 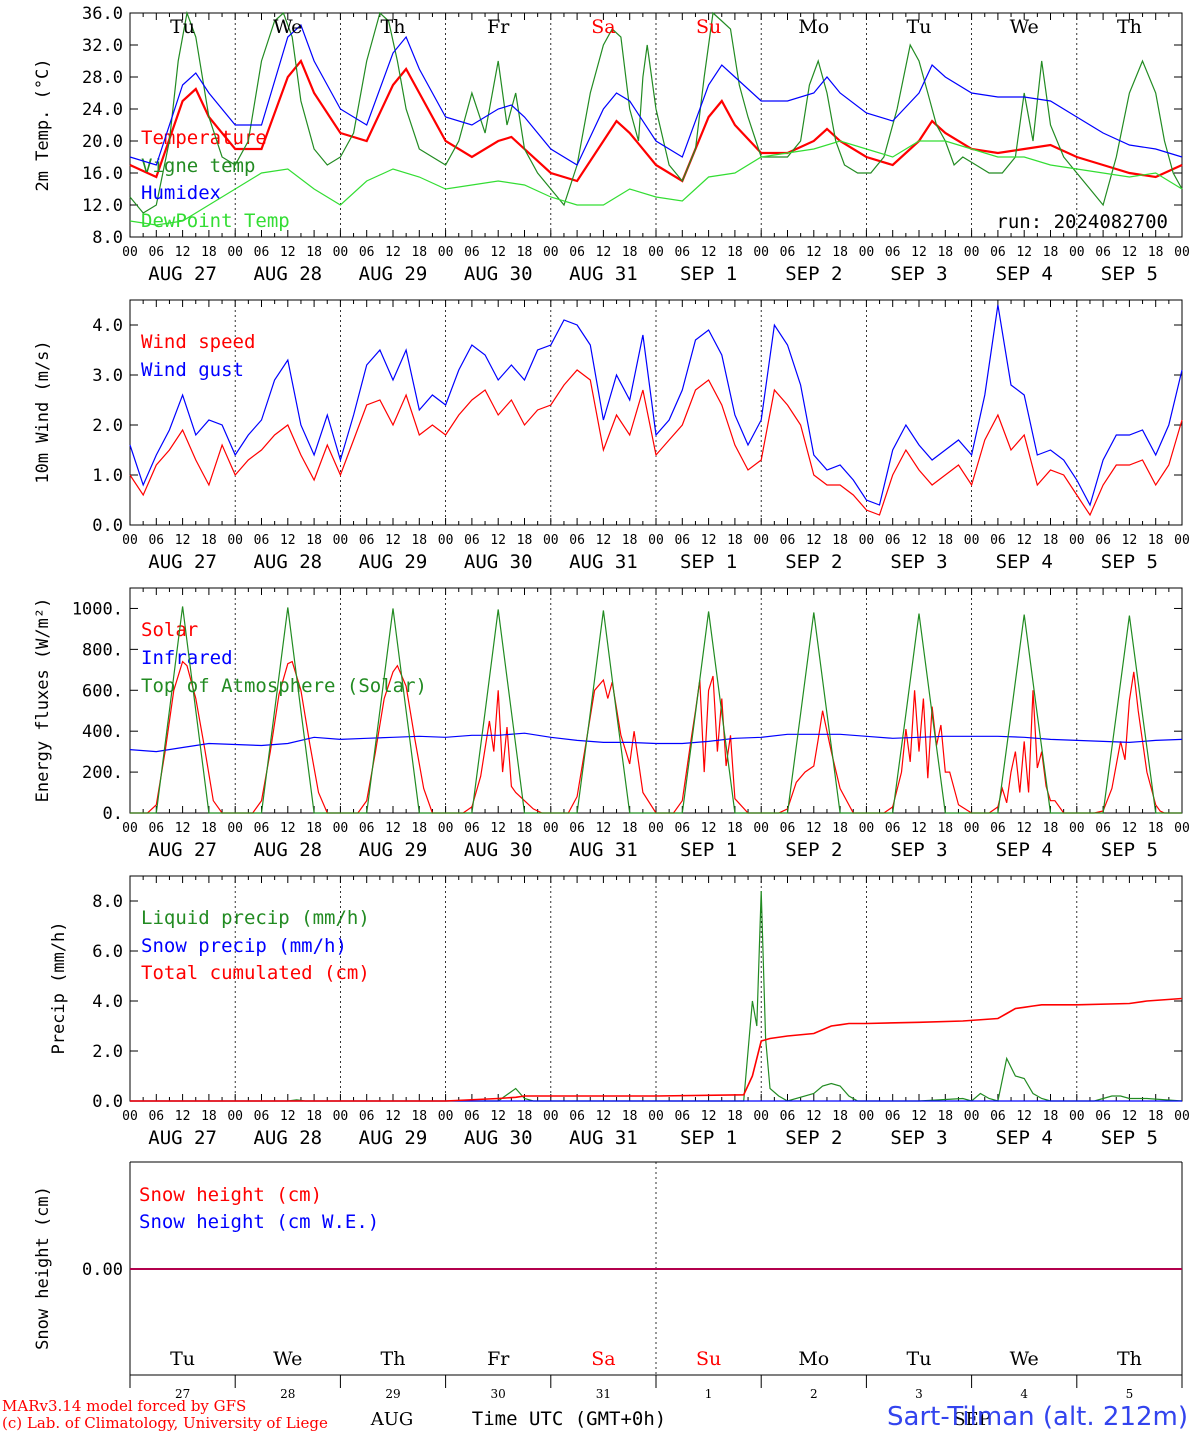 I want to click on legend-entry: Humidex, so click(x=181, y=193).